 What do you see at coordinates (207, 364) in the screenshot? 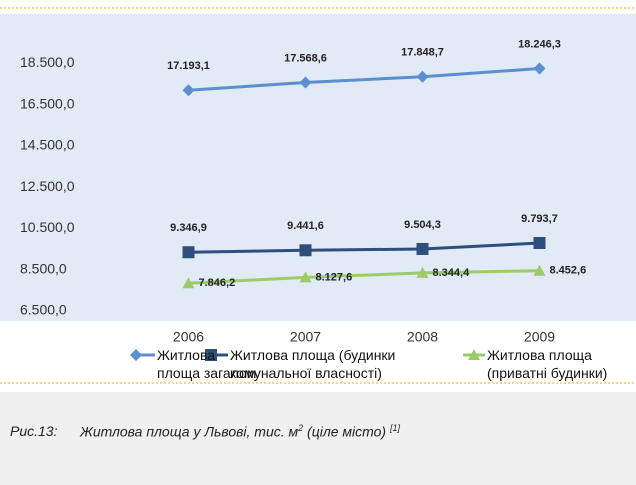
I see `legend-label: Житлова площа загалом` at bounding box center [207, 364].